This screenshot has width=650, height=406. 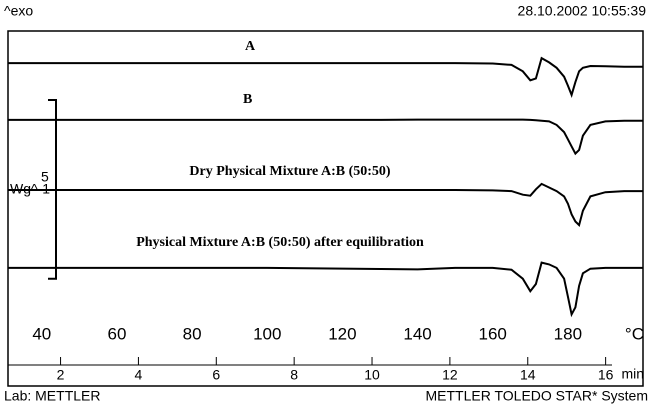 What do you see at coordinates (606, 375) in the screenshot?
I see `x2-tick-label: 16` at bounding box center [606, 375].